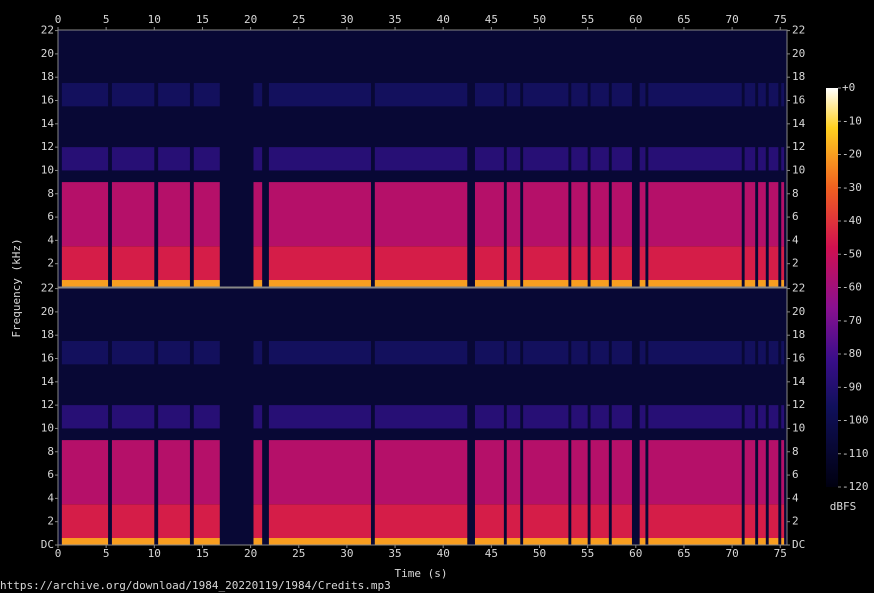 The image size is (874, 593). What do you see at coordinates (539, 553) in the screenshot?
I see `x-tick-label: 50` at bounding box center [539, 553].